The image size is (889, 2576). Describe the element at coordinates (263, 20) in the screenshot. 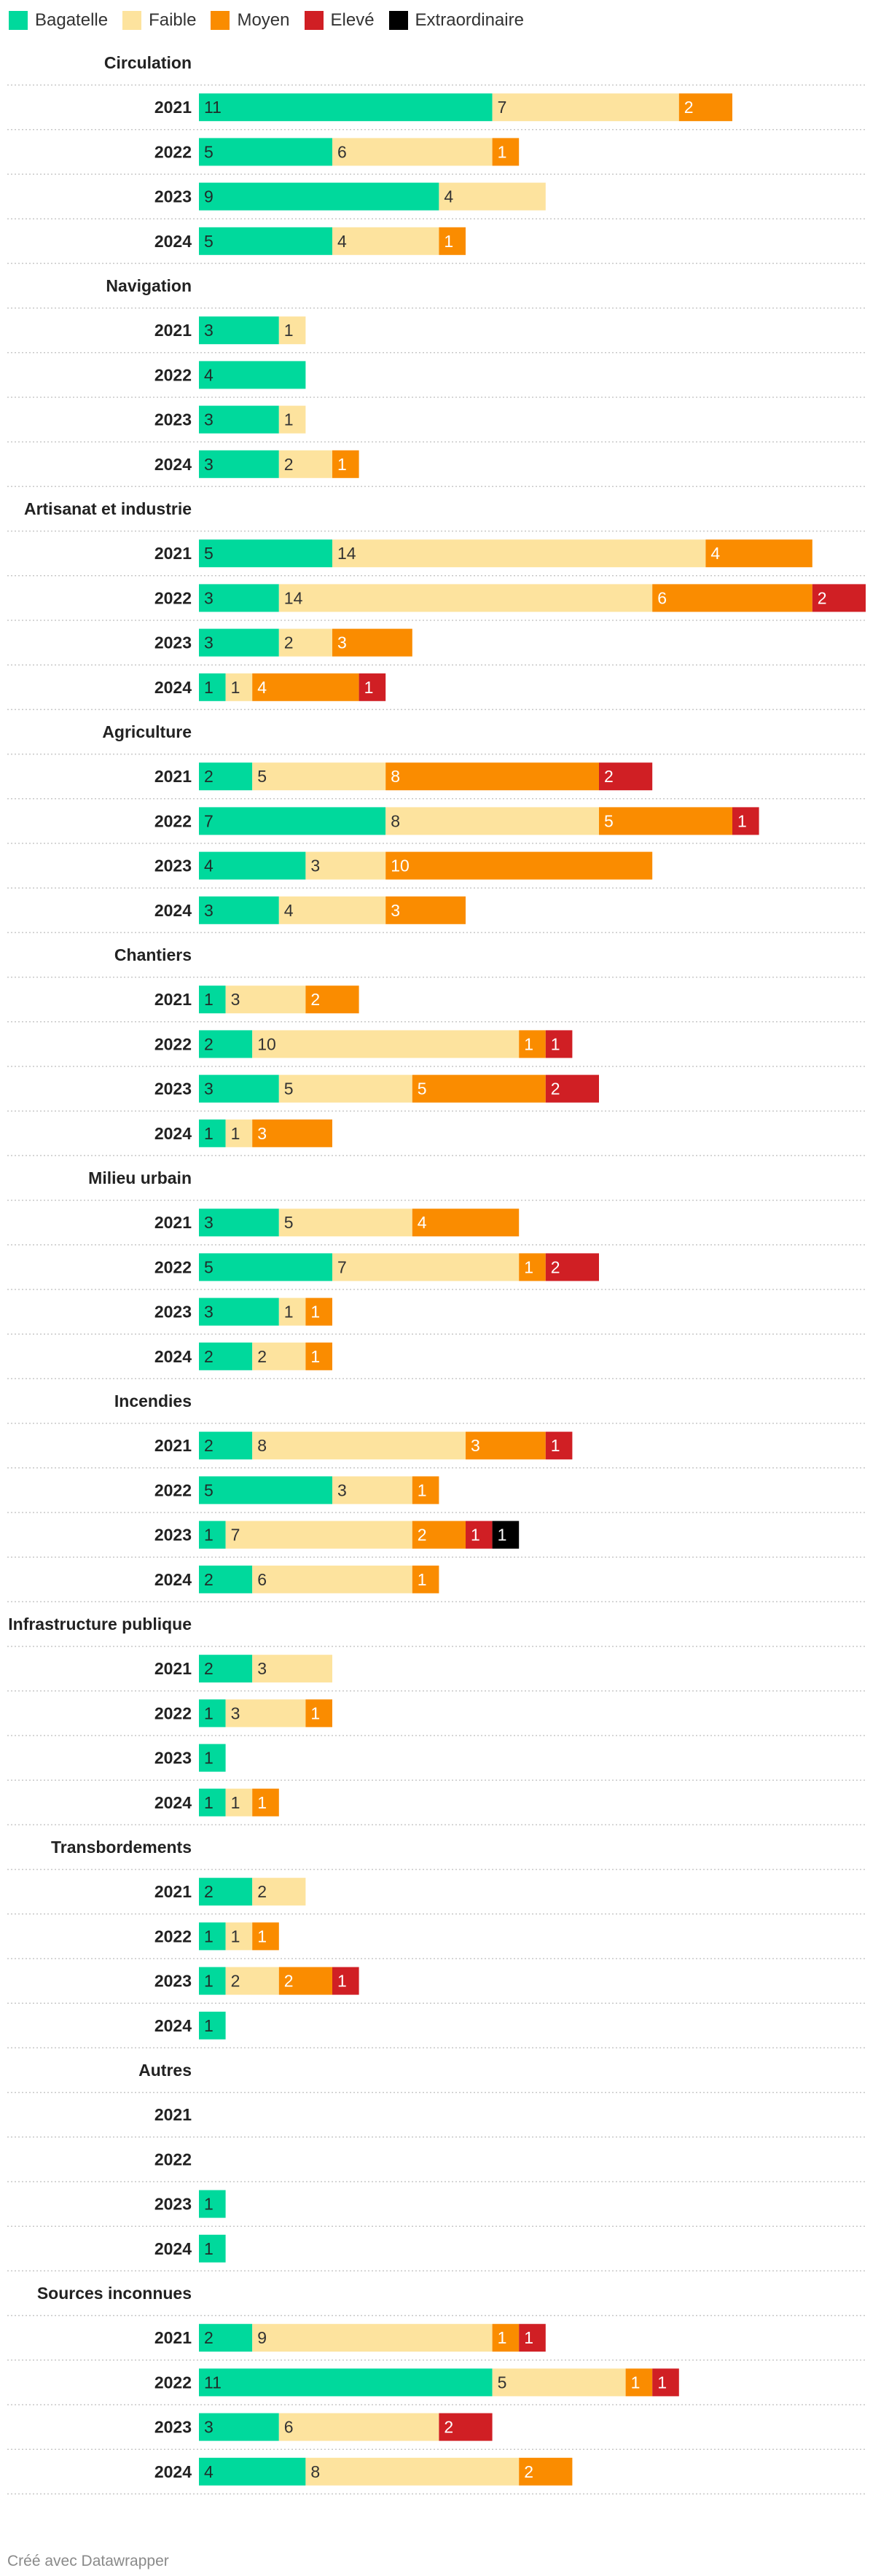

I see `legend-label: Moyen` at that location.